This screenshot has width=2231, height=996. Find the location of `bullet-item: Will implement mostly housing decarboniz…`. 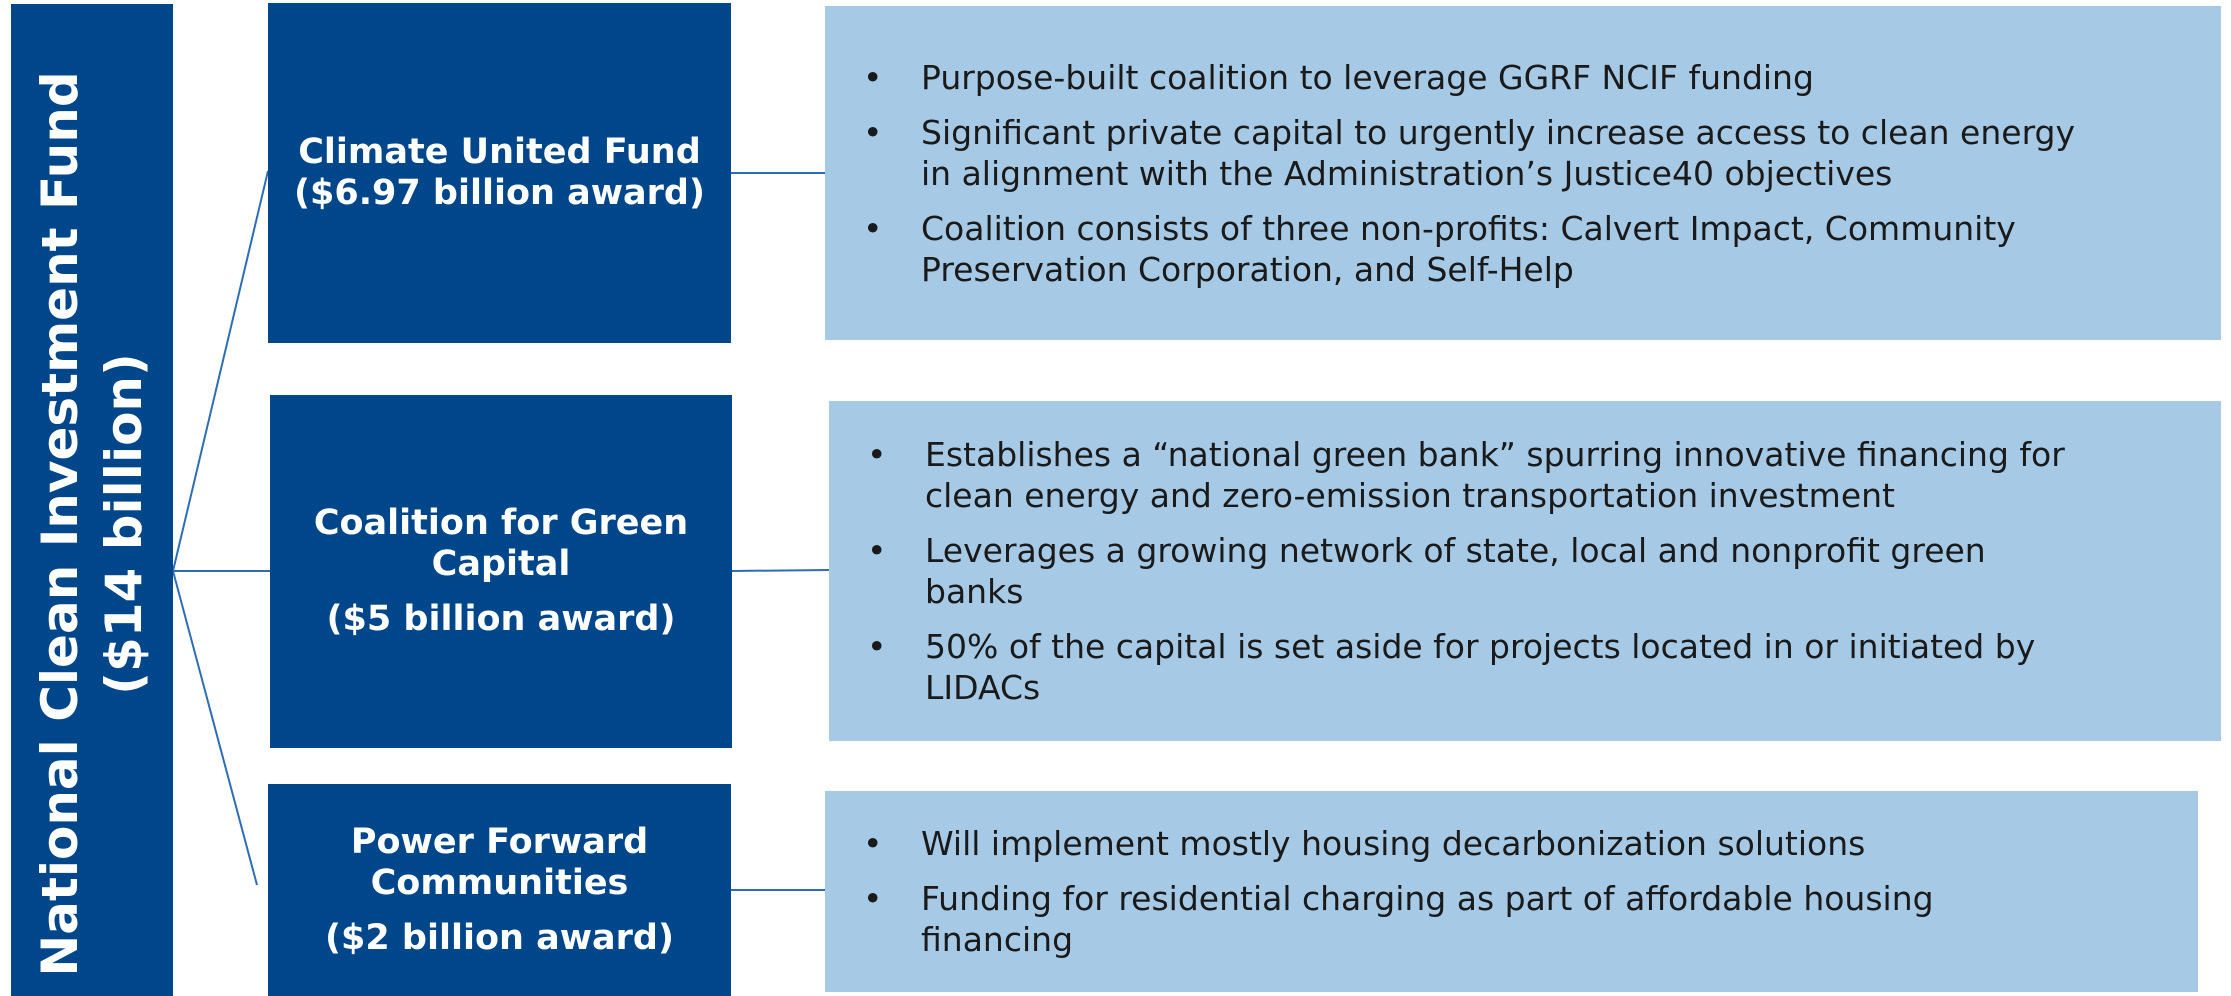

bullet-item: Will implement mostly housing decarboniz… is located at coordinates (1530, 843).